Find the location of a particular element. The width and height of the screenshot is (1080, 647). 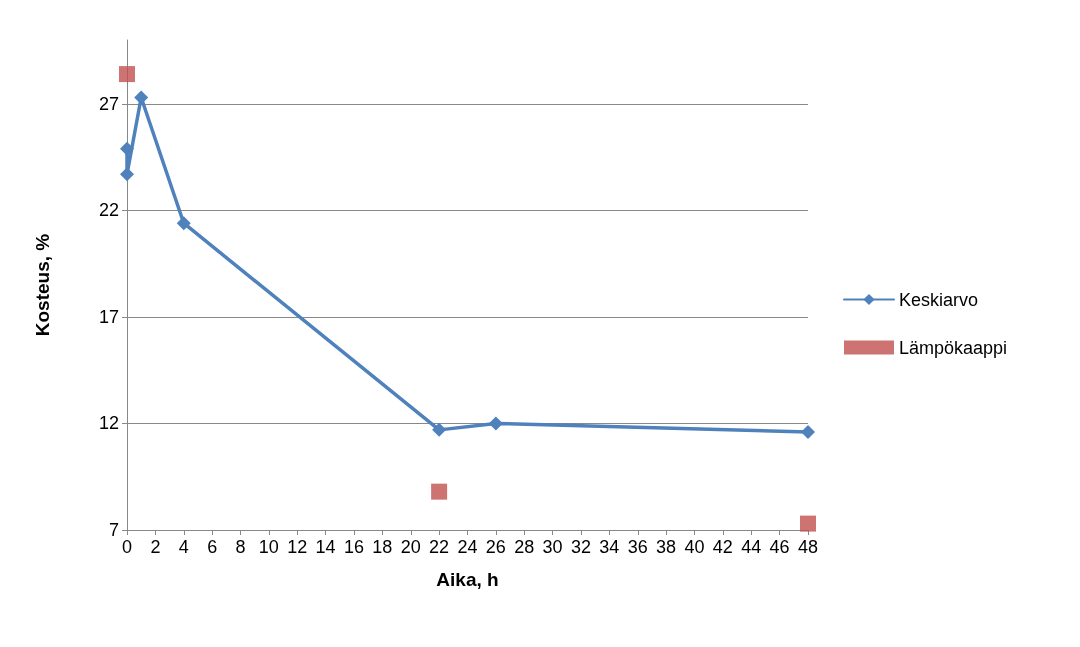

x-tick-label: 40 is located at coordinates (694, 547).